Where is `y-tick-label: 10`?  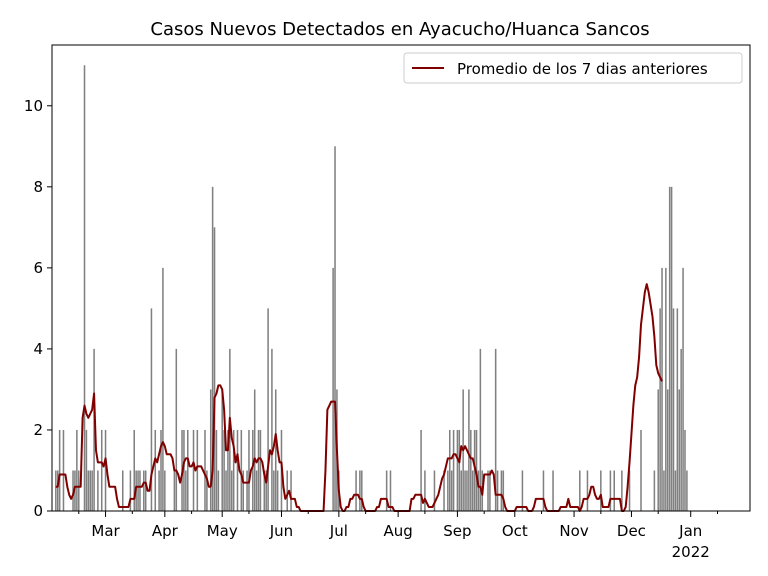 y-tick-label: 10 is located at coordinates (33, 106).